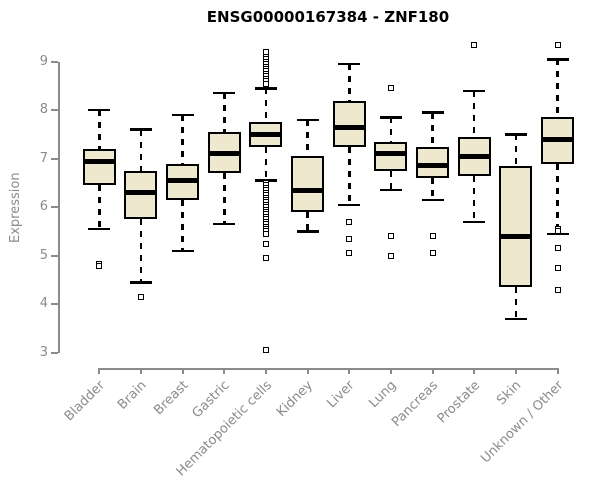 Image resolution: width=600 pixels, height=500 pixels. What do you see at coordinates (43, 352) in the screenshot?
I see `y-tick-label: 3` at bounding box center [43, 352].